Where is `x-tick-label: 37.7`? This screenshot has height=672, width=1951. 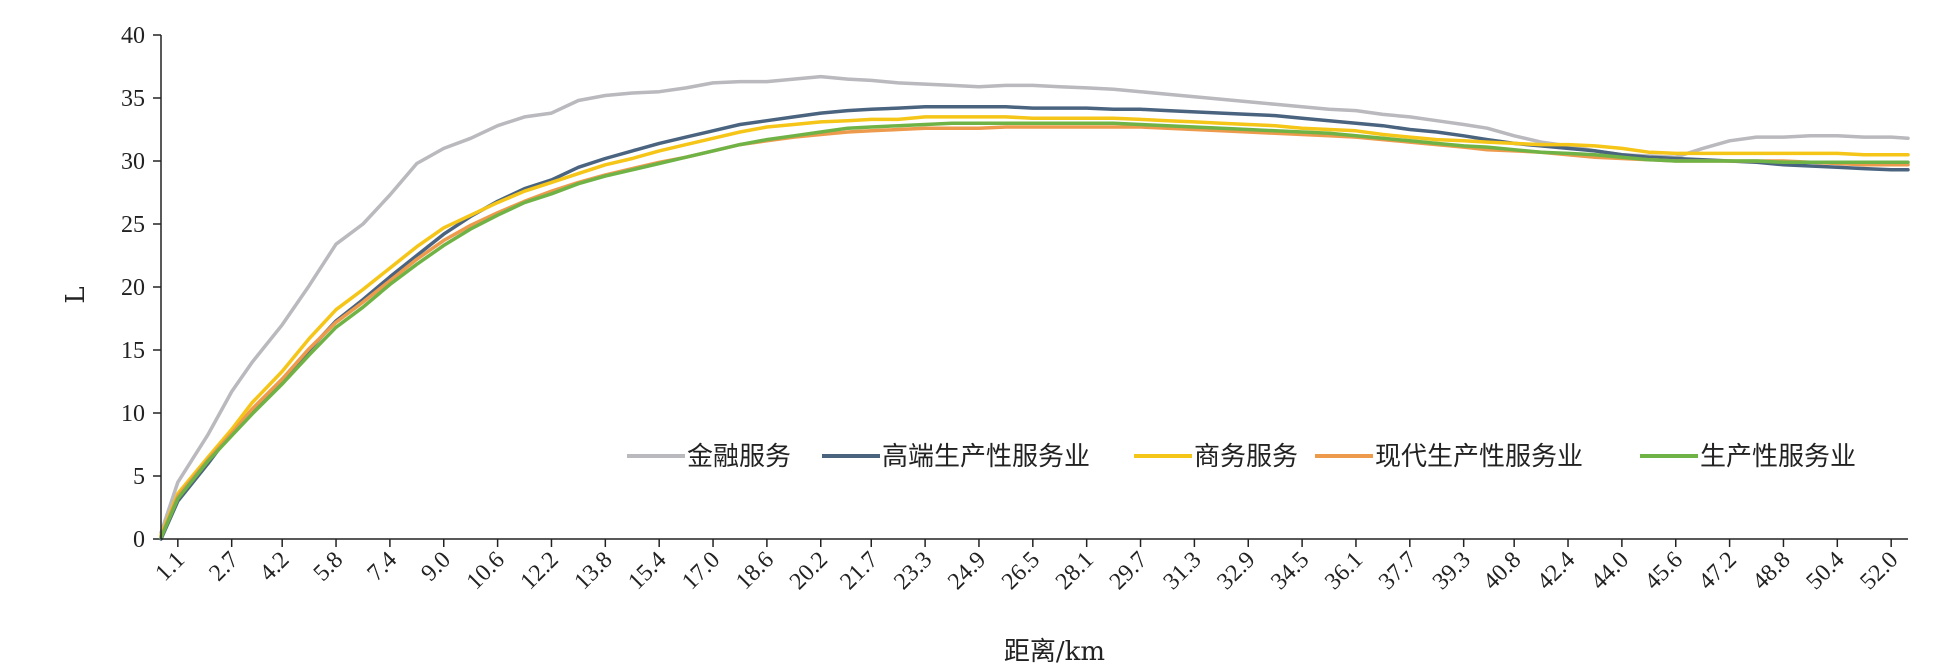
x-tick-label: 37.7 is located at coordinates (1398, 571).